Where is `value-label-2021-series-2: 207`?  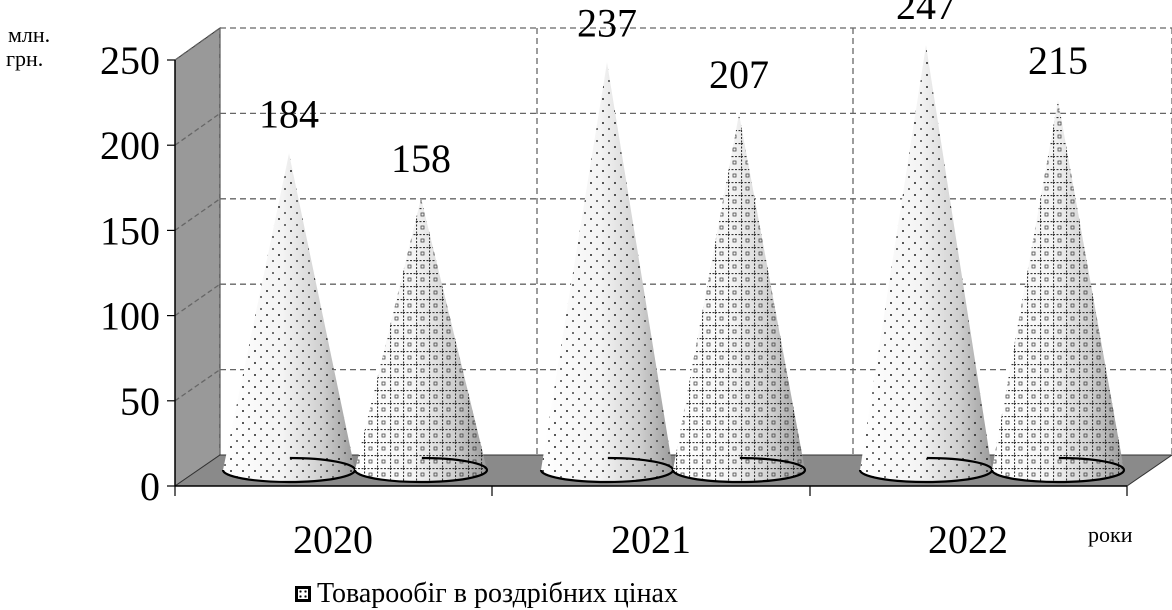 value-label-2021-series-2: 207 is located at coordinates (739, 74).